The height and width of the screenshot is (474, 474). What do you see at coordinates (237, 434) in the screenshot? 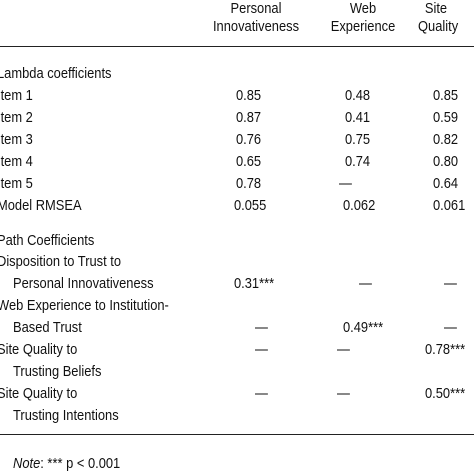
I see `footer-rule` at bounding box center [237, 434].